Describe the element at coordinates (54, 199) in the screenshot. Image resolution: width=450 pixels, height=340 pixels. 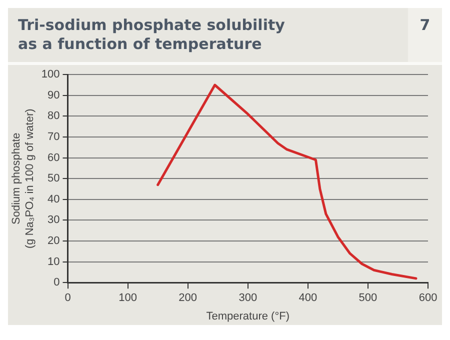
I see `y-tick-label: 40` at that location.